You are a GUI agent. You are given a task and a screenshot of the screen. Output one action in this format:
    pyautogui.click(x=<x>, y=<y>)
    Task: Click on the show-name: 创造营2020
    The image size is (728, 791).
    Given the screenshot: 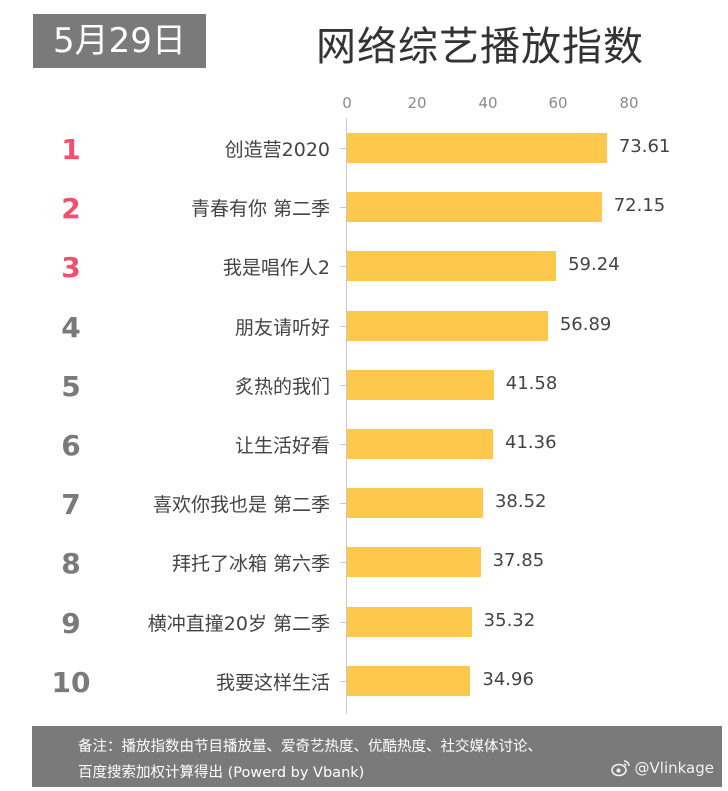 What is the action you would take?
    pyautogui.click(x=277, y=150)
    